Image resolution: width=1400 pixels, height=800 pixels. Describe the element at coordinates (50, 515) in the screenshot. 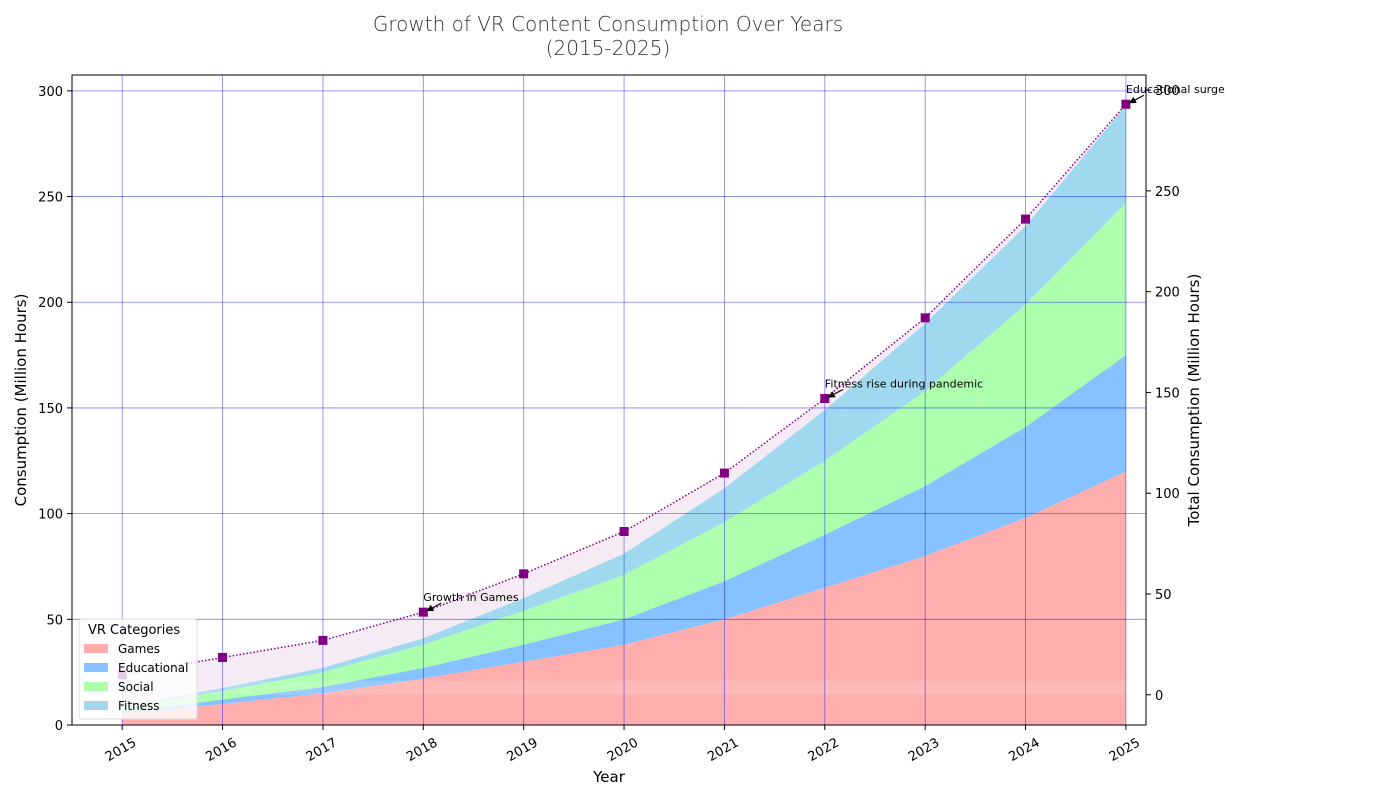

I see `y-tick-label: 100` at that location.